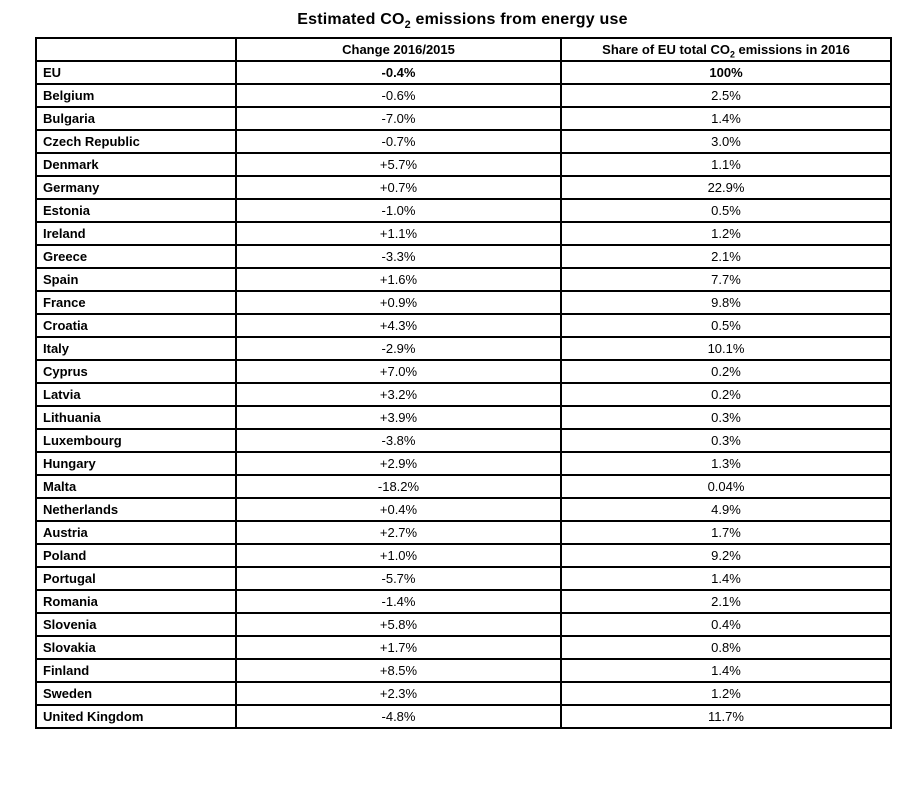 The height and width of the screenshot is (791, 905). I want to click on country-name: Cyprus, so click(136, 371).